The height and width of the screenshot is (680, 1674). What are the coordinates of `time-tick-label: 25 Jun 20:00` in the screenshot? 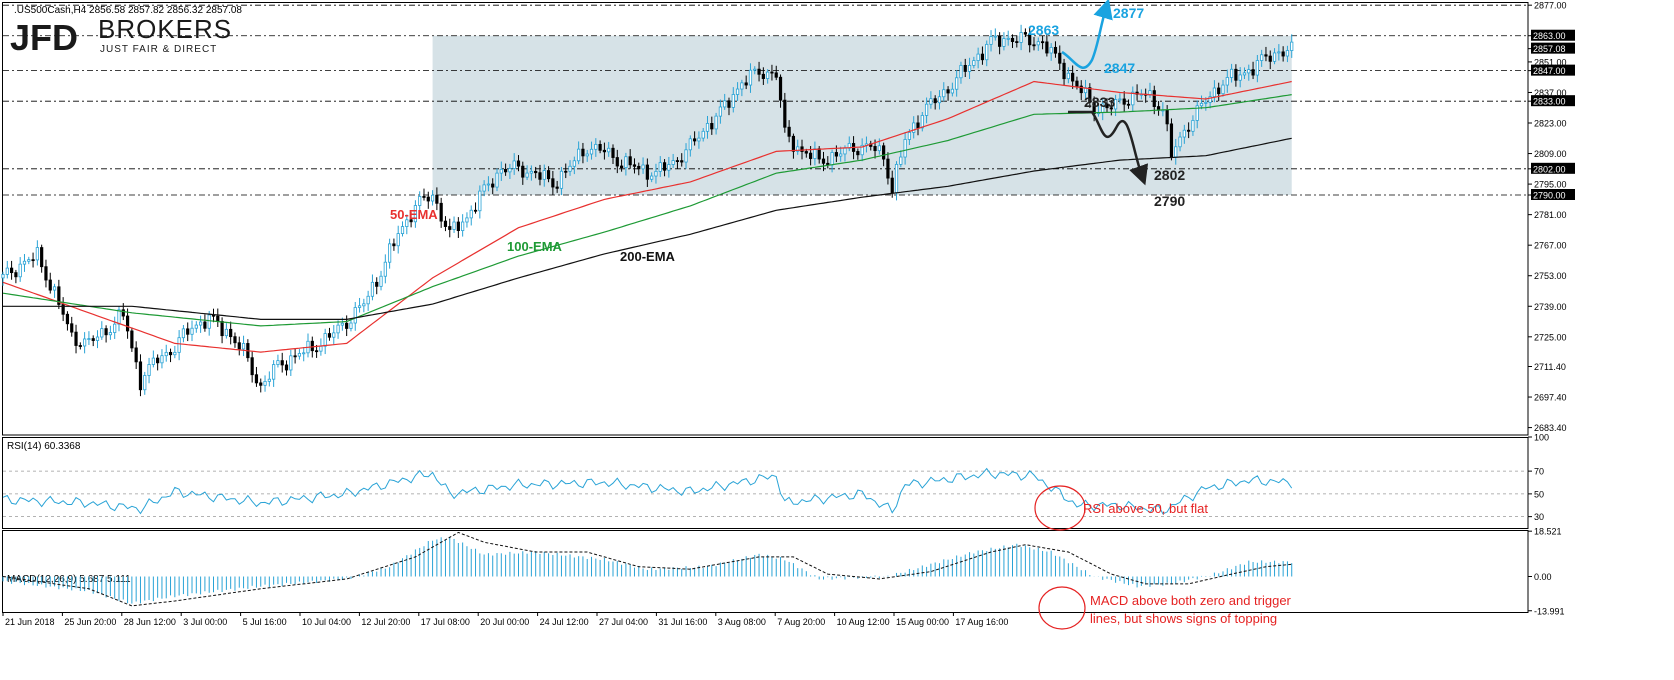 It's located at (90, 622).